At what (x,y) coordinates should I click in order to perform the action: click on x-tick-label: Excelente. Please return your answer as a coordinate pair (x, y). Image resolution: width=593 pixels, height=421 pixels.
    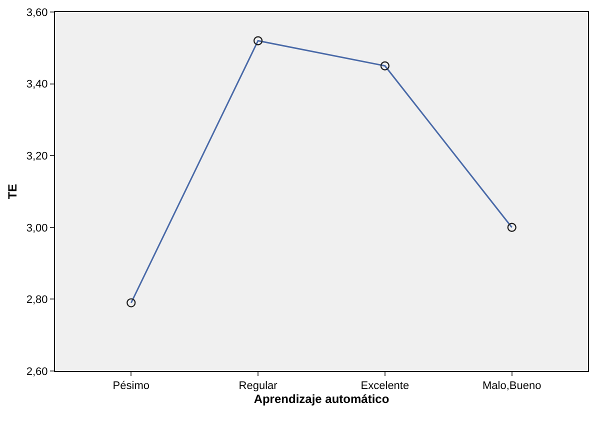
    Looking at the image, I should click on (385, 386).